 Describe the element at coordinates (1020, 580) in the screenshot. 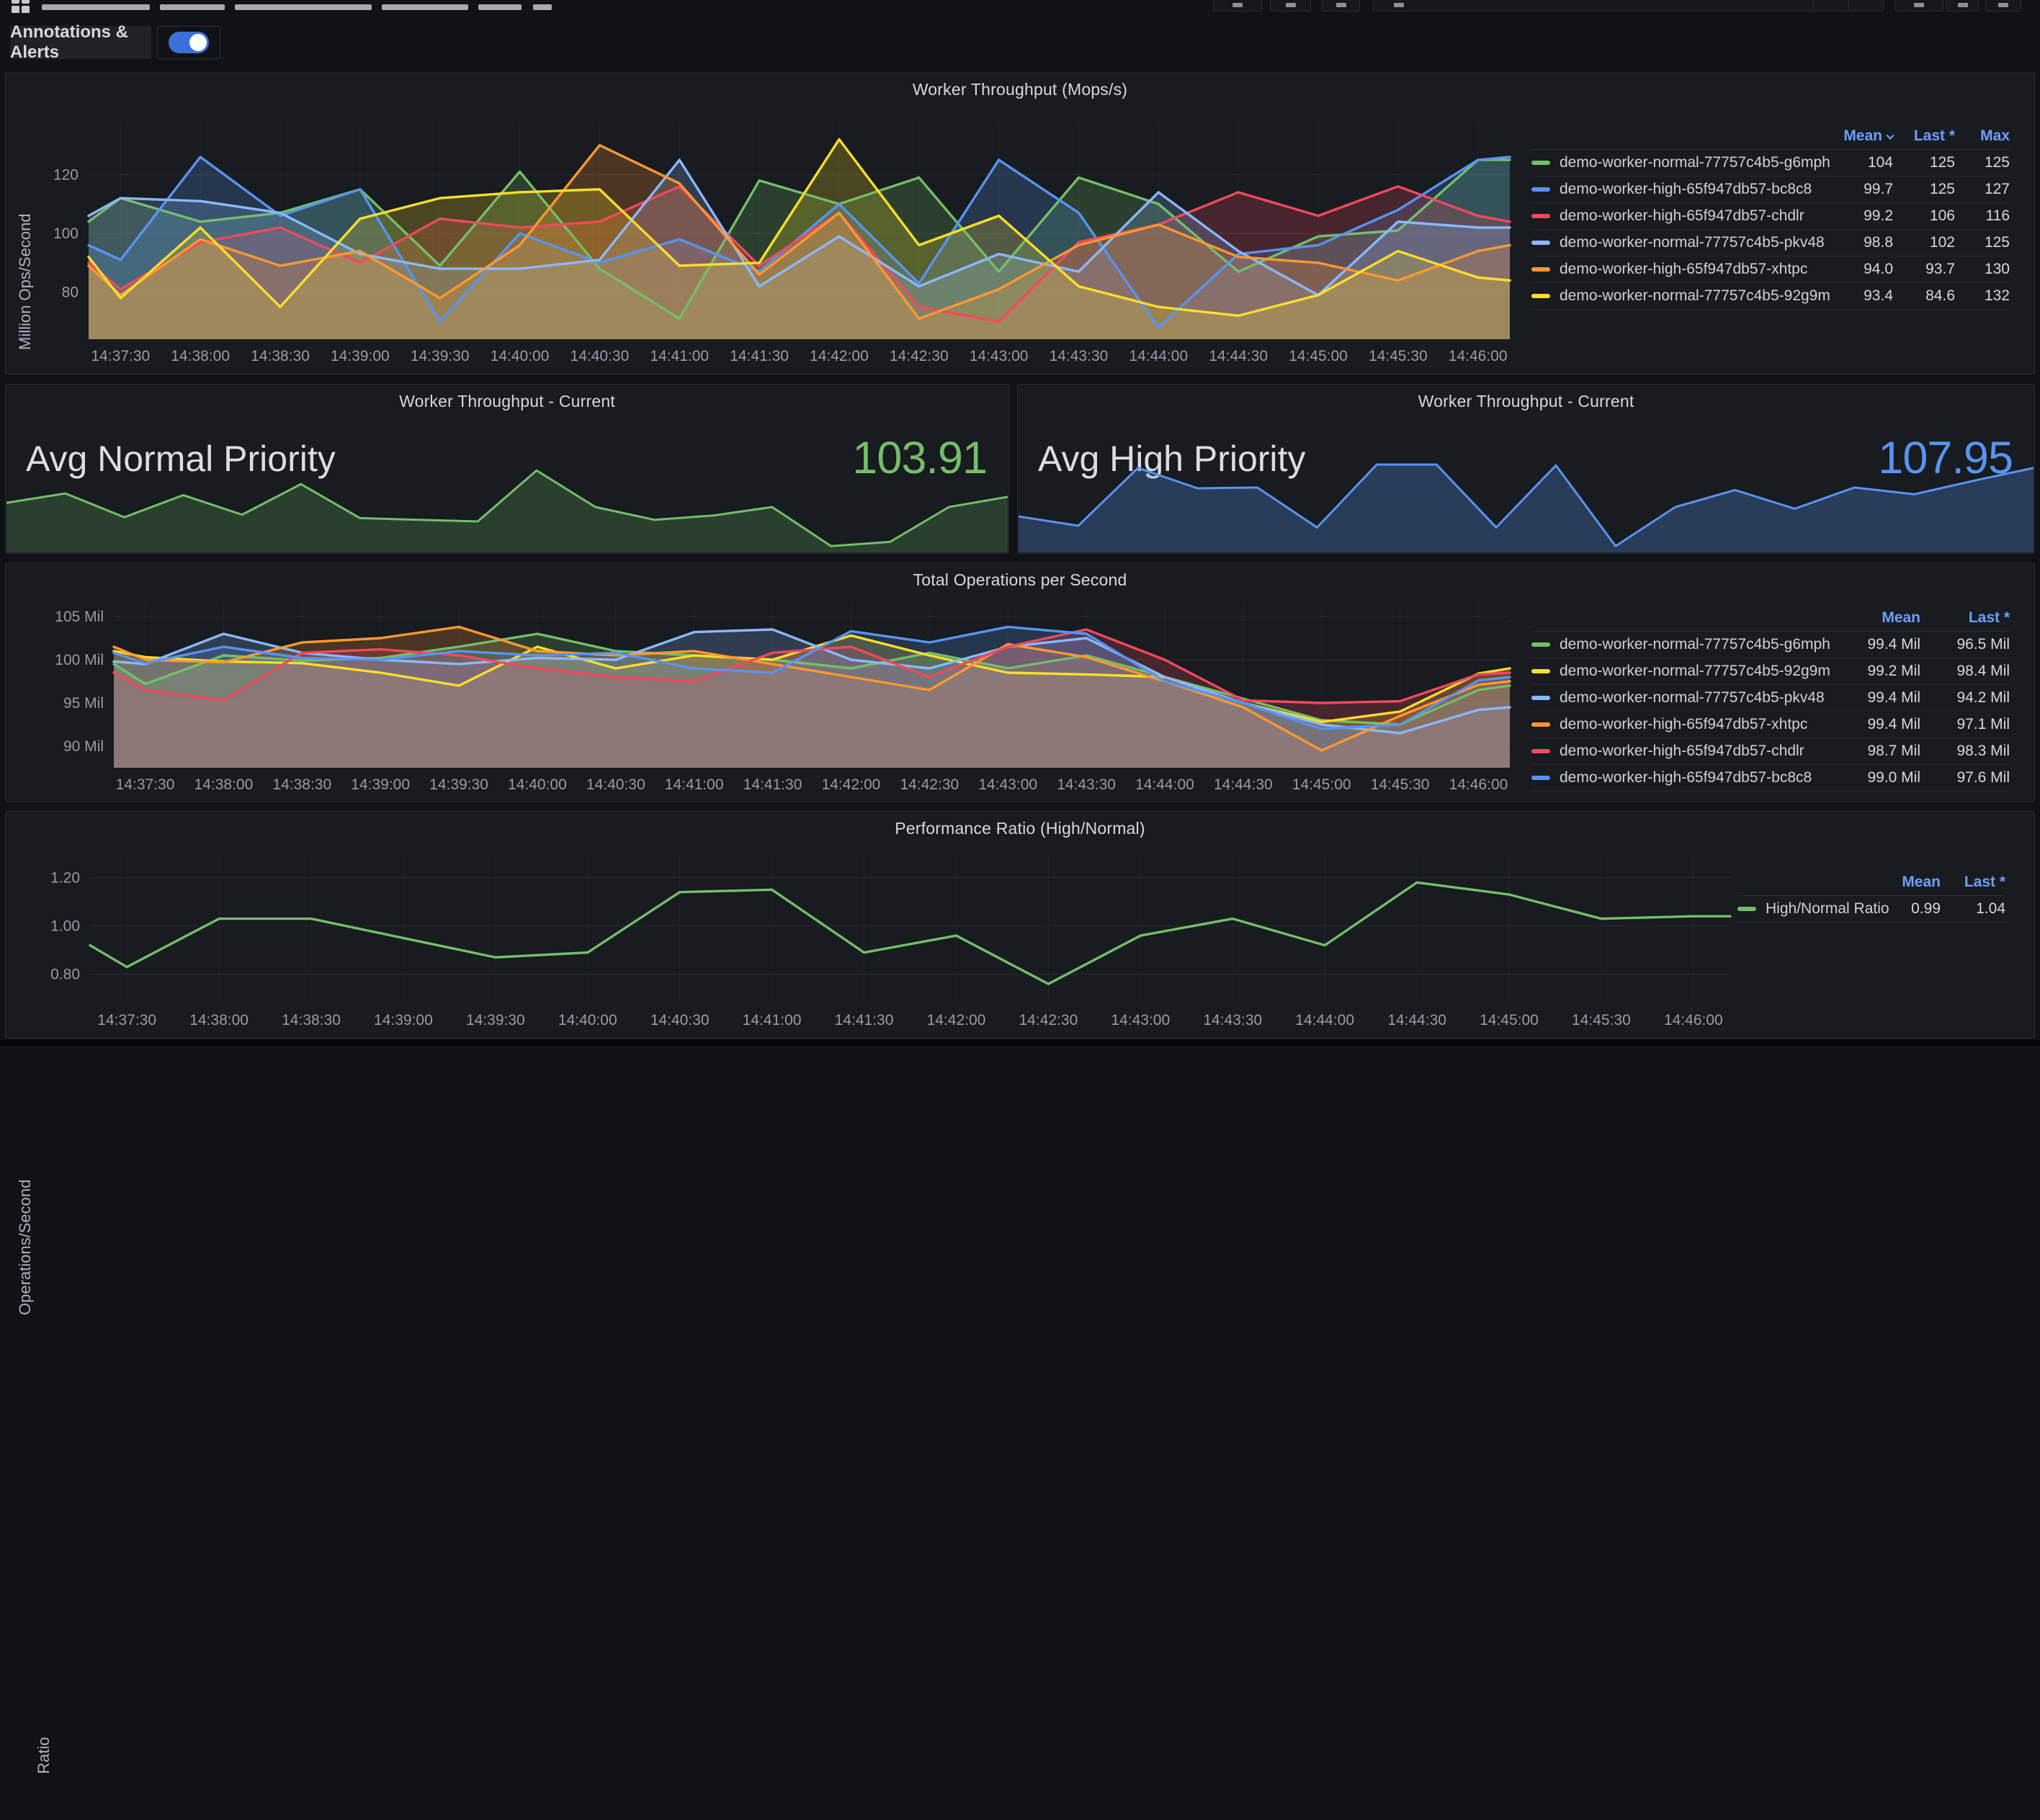

I see `panel-title: Total Operations per Second` at that location.